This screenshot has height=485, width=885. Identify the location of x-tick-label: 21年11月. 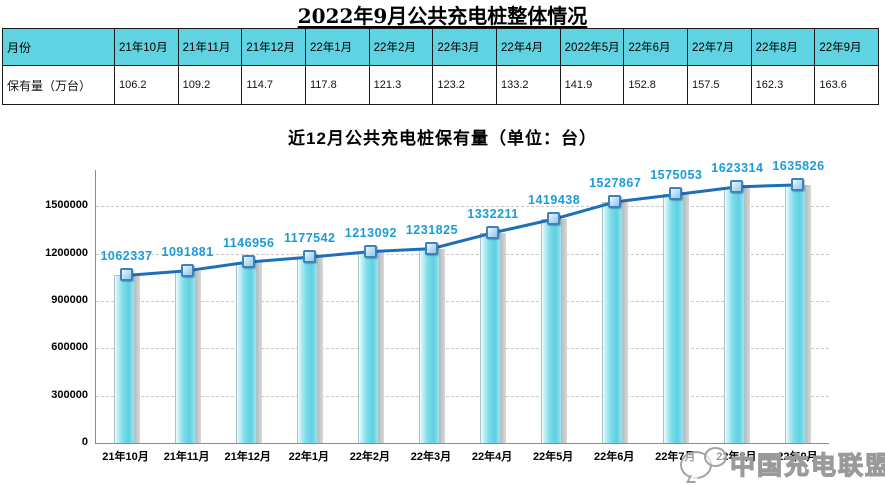
(186, 457).